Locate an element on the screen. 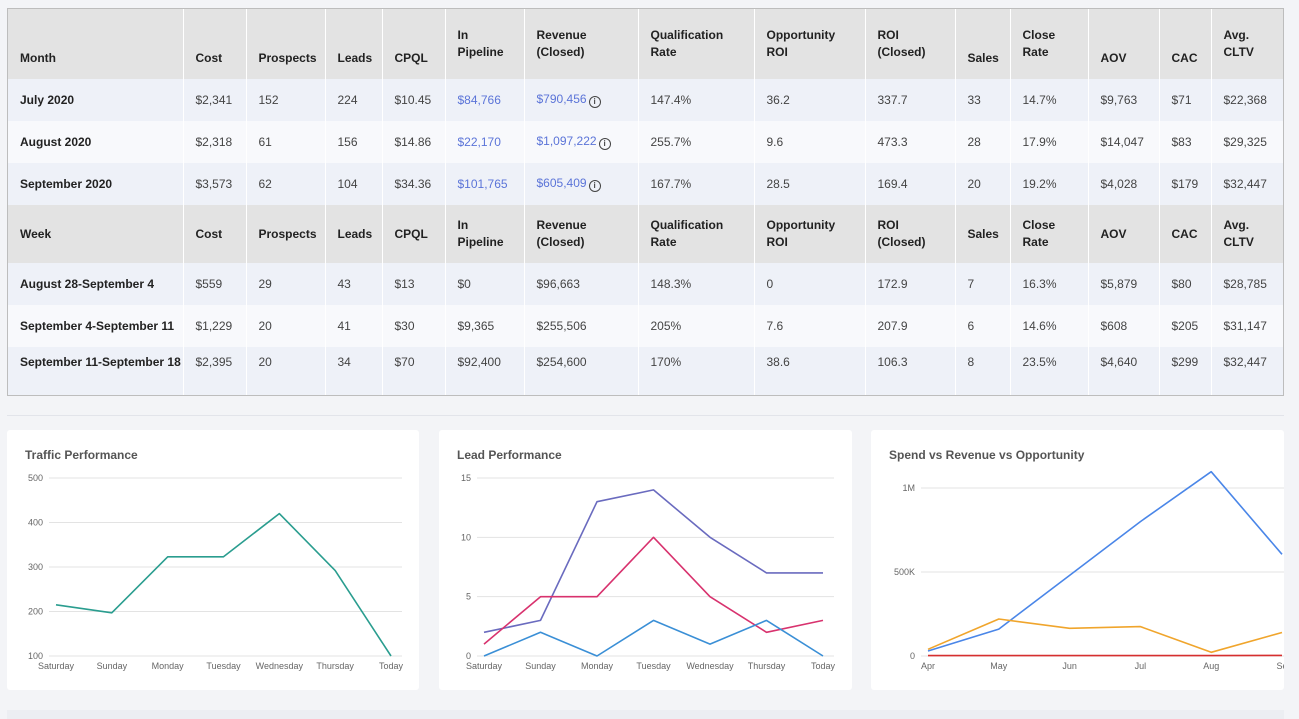 Image resolution: width=1299 pixels, height=719 pixels. y-tick-label: 1M is located at coordinates (908, 488).